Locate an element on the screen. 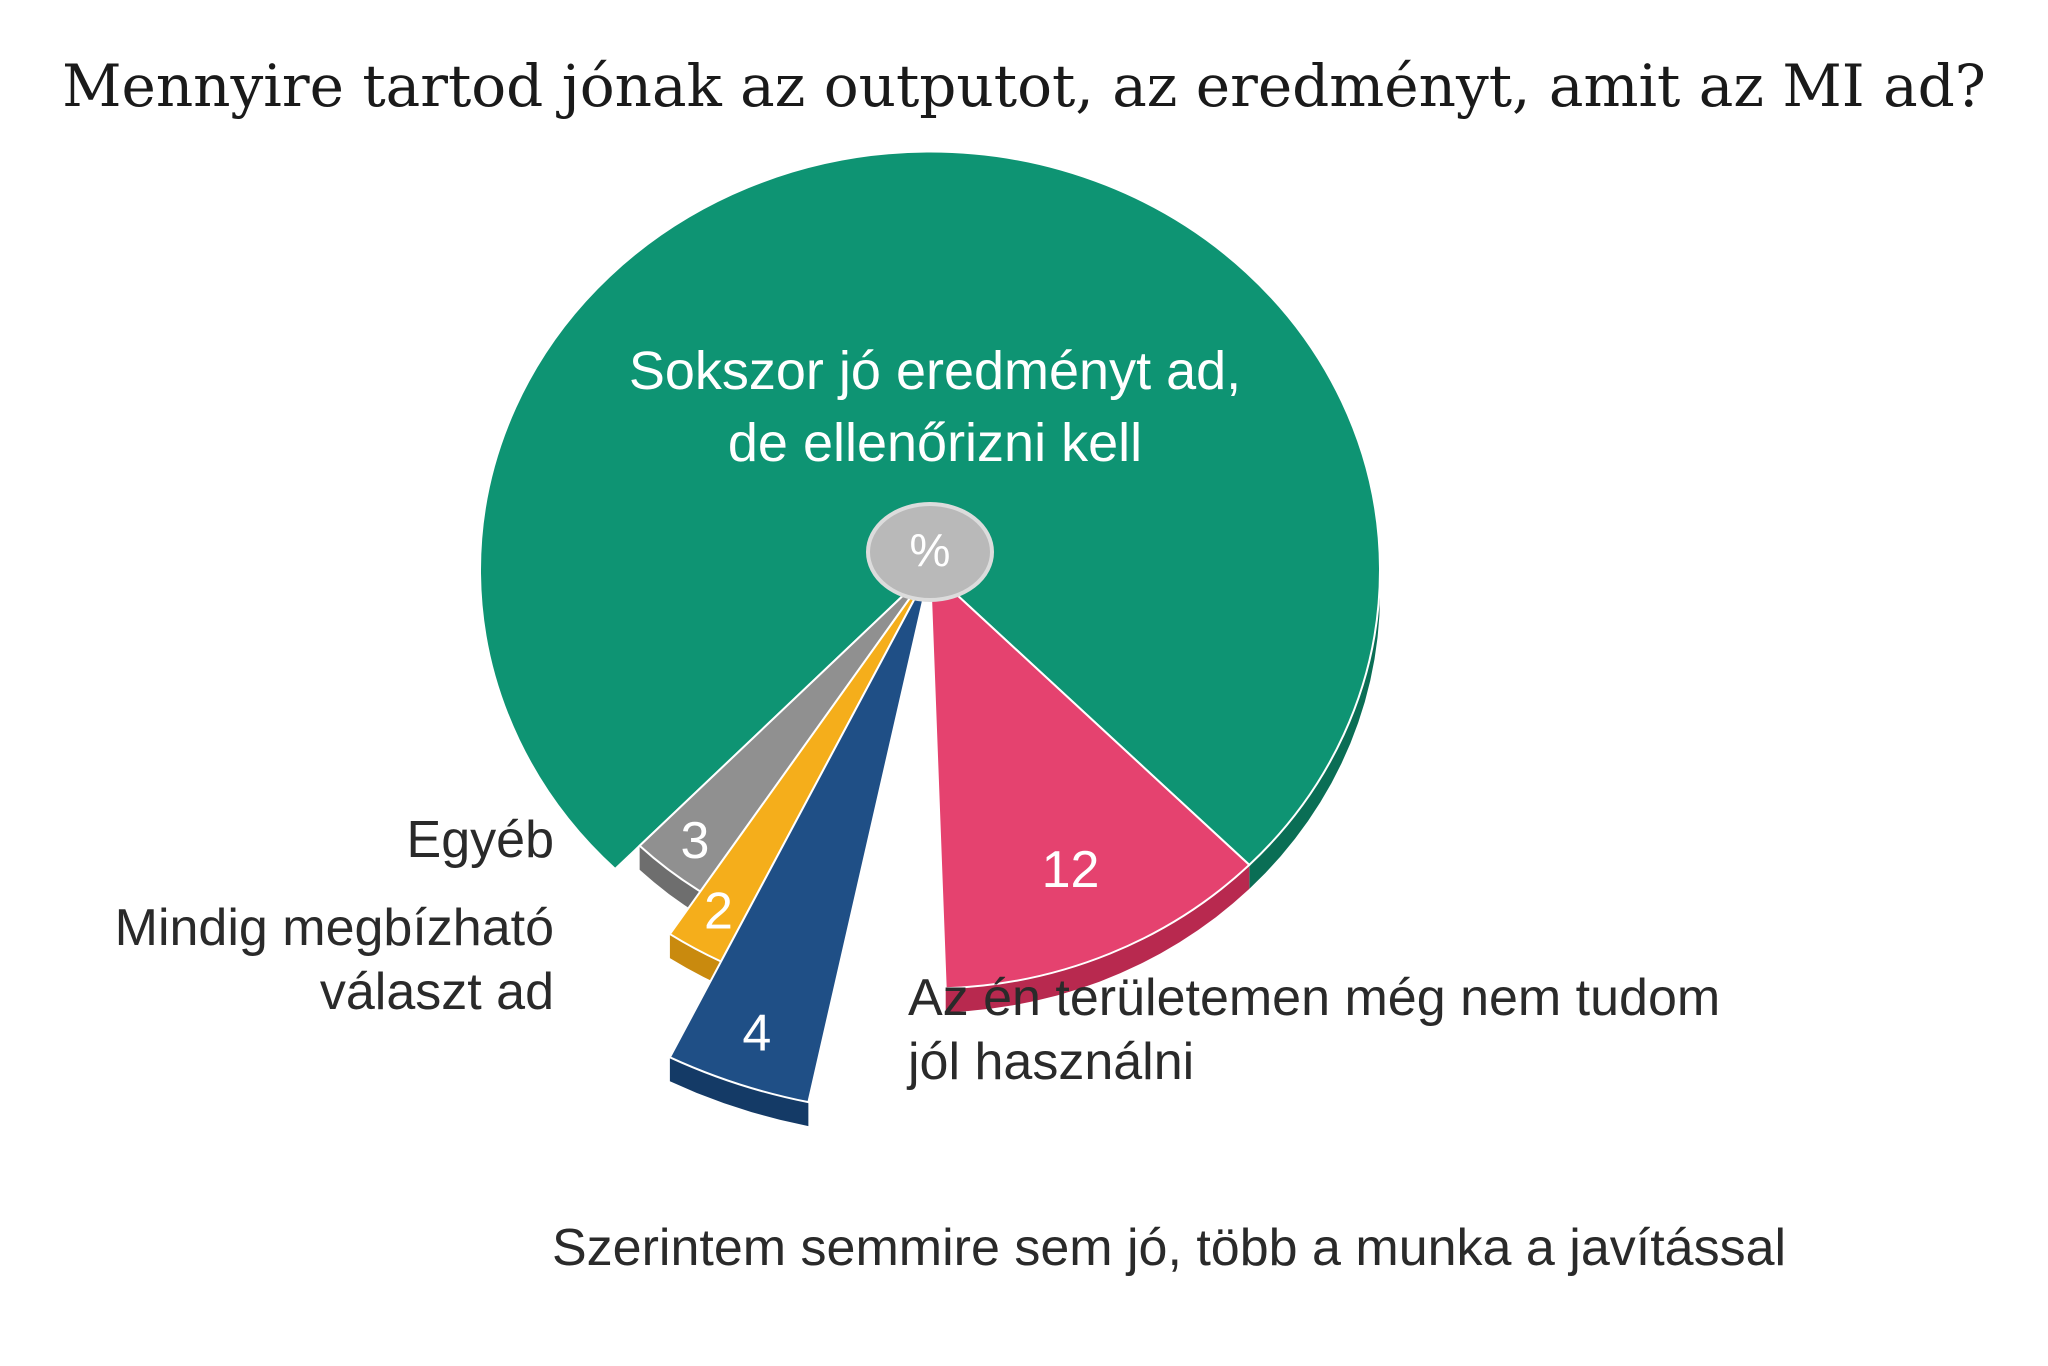 This screenshot has width=2048, height=1366. value-label-3: 3 is located at coordinates (694, 841).